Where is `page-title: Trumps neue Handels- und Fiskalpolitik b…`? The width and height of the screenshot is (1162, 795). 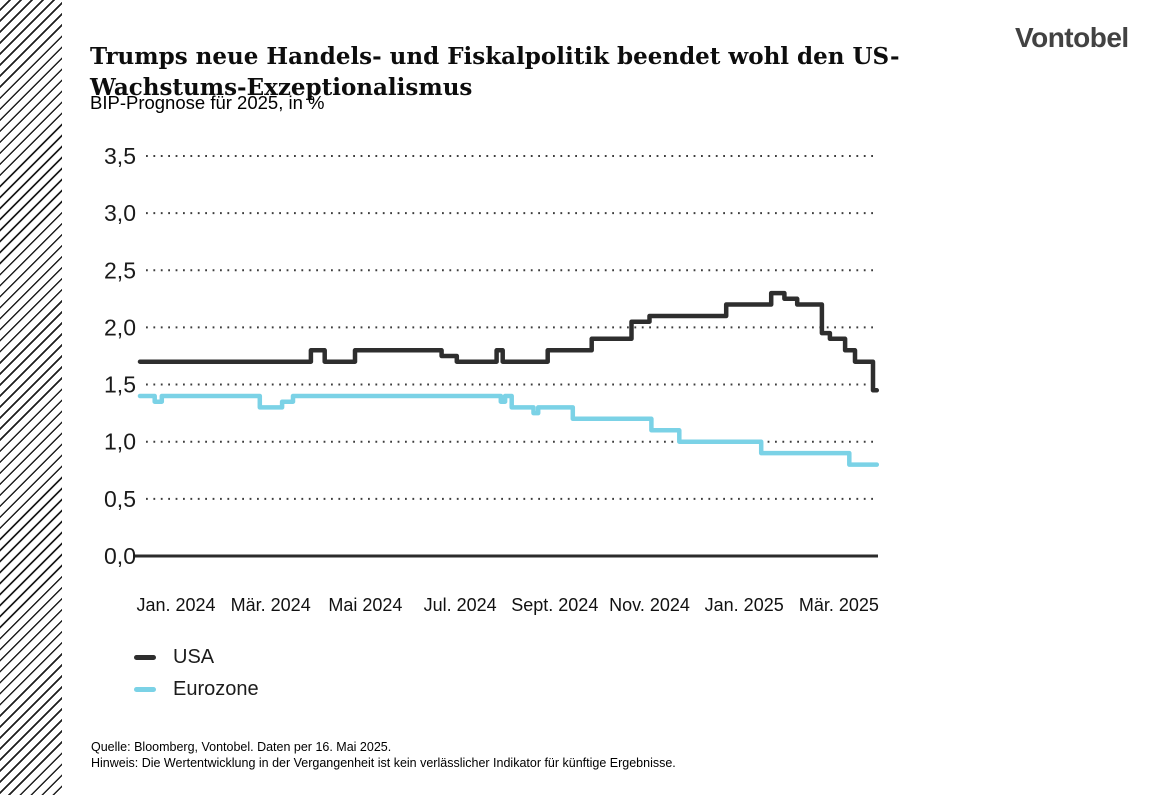
page-title: Trumps neue Handels- und Fiskalpolitik b… is located at coordinates (495, 72).